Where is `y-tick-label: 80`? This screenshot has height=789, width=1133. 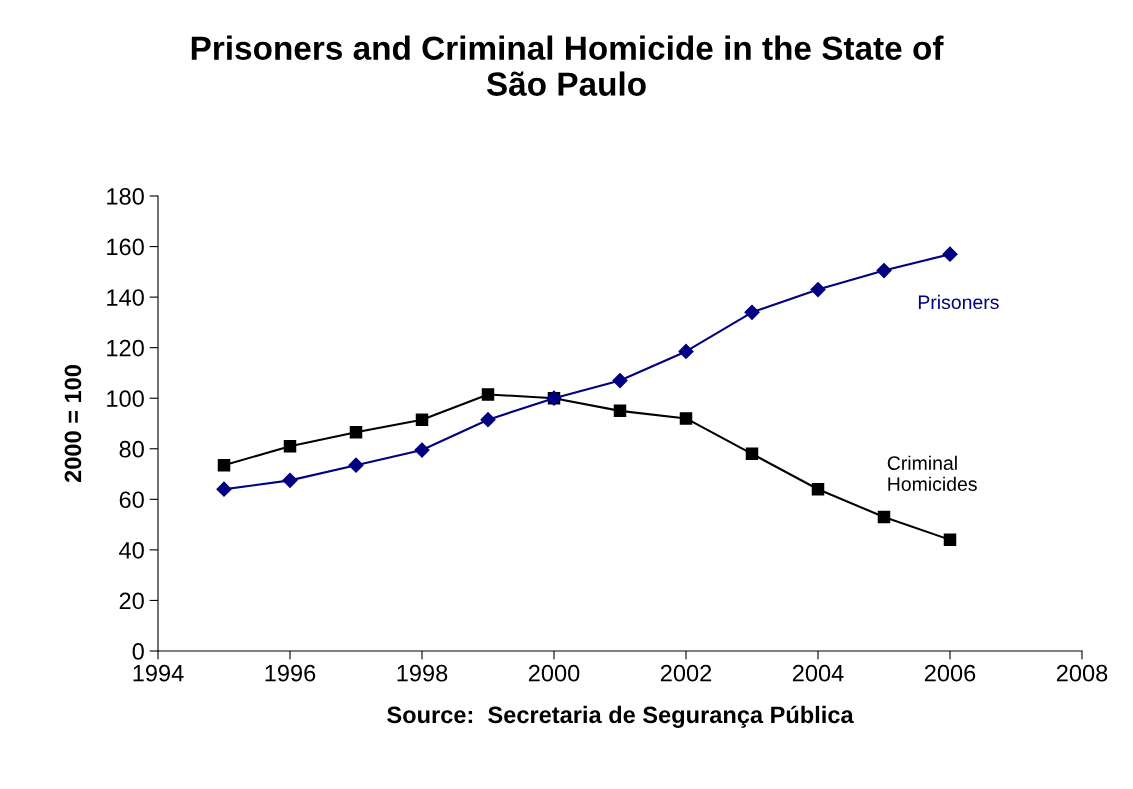
y-tick-label: 80 is located at coordinates (131, 449).